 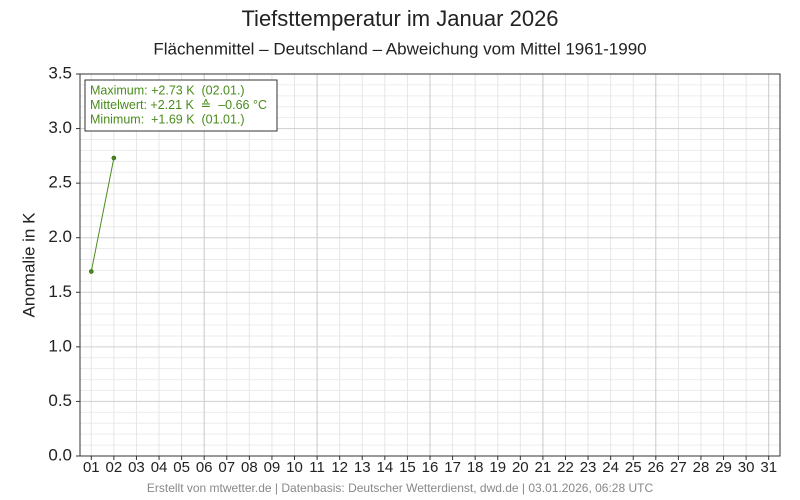 What do you see at coordinates (723, 467) in the screenshot?
I see `x-tick-label: 29` at bounding box center [723, 467].